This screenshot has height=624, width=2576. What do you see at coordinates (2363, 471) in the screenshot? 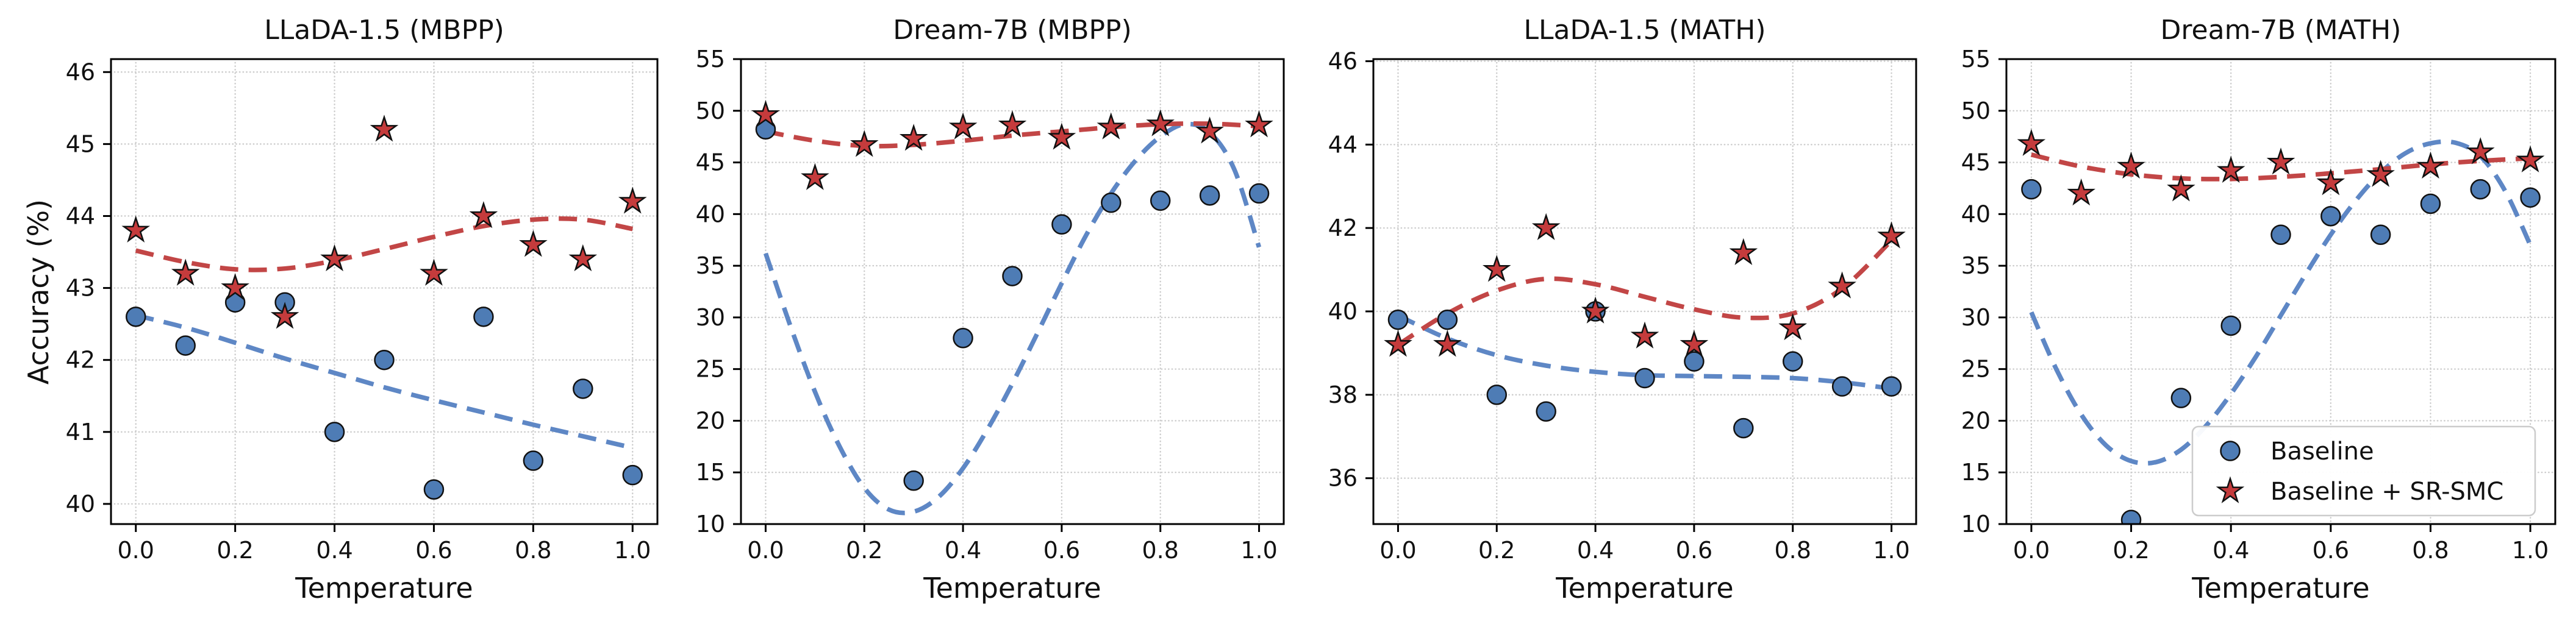
I see `legend: Baseline Baseline + SR-SMC` at bounding box center [2363, 471].